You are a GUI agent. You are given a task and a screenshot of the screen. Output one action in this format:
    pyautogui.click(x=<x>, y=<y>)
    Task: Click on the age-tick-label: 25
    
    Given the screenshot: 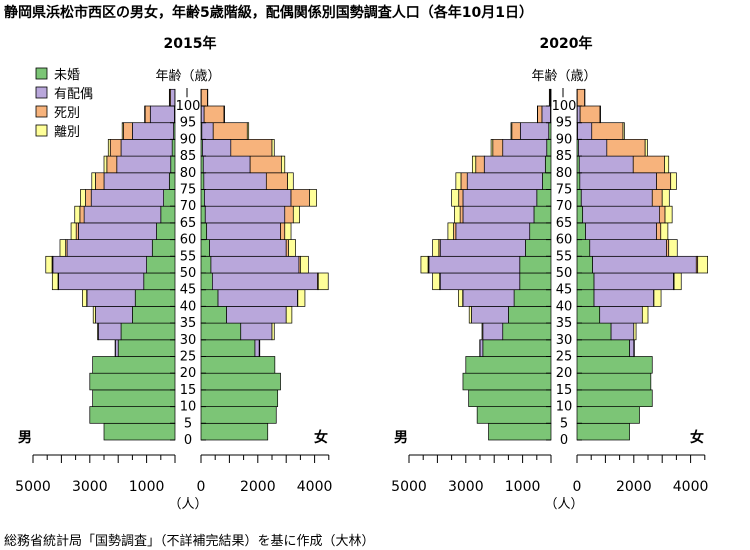 What is the action you would take?
    pyautogui.click(x=188, y=357)
    